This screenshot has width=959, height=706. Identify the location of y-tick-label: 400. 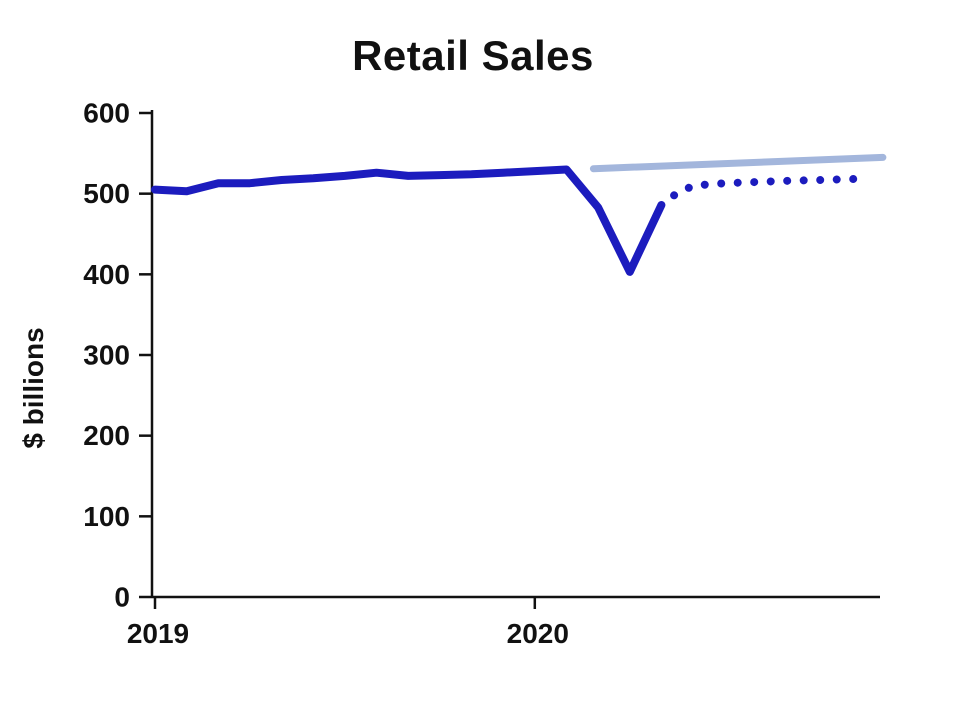
(106, 274).